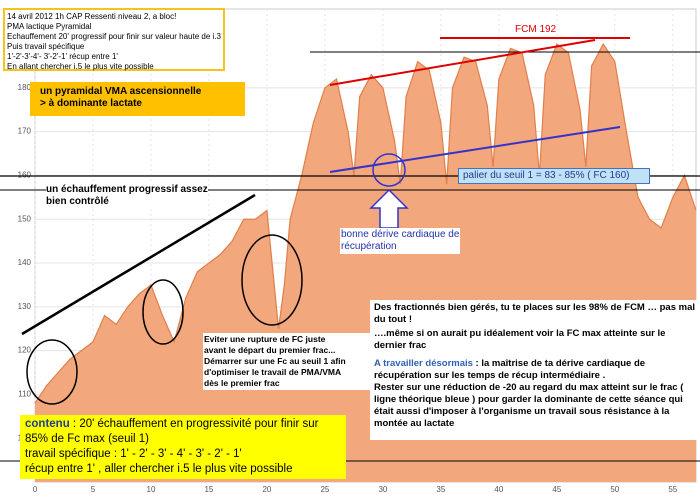 The image size is (700, 497). What do you see at coordinates (273, 372) in the screenshot?
I see `text-line: d'optimiser le travail de PMA/VMA` at bounding box center [273, 372].